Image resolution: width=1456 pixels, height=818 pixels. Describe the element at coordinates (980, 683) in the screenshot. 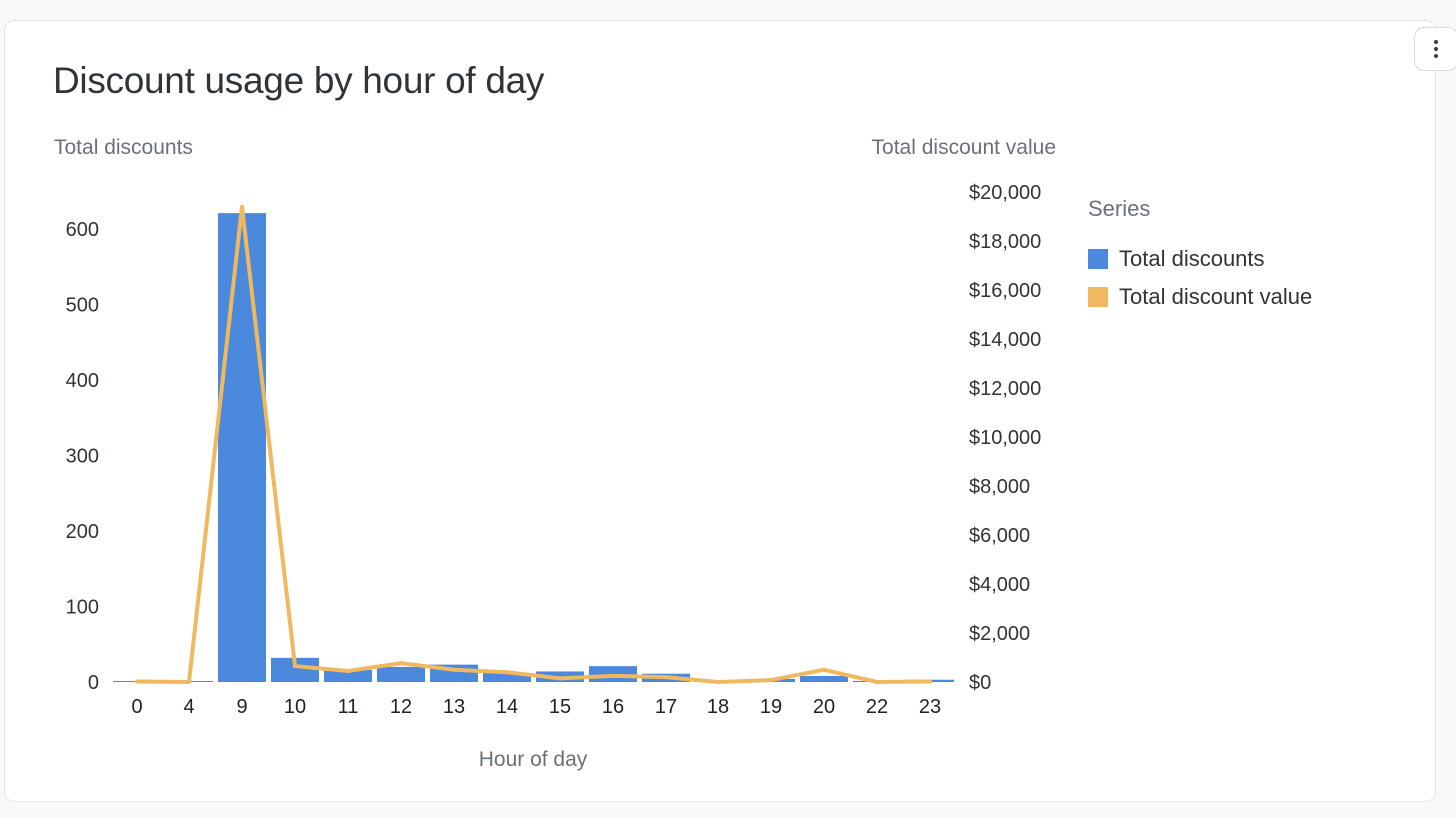

I see `y2-tick-label: $0` at that location.